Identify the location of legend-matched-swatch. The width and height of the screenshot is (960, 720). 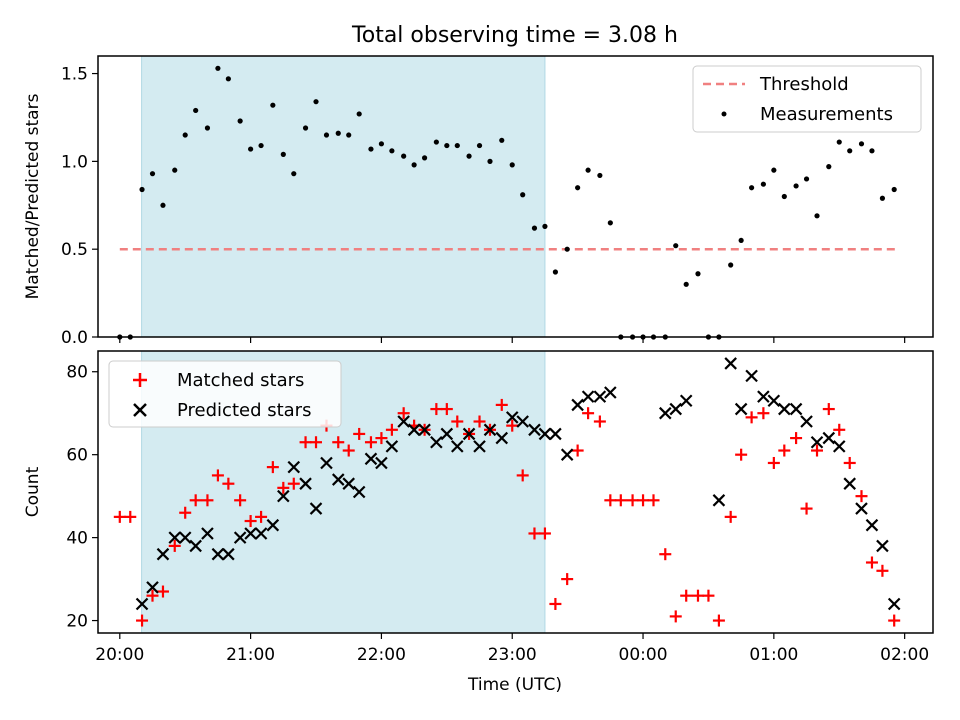
(140, 380).